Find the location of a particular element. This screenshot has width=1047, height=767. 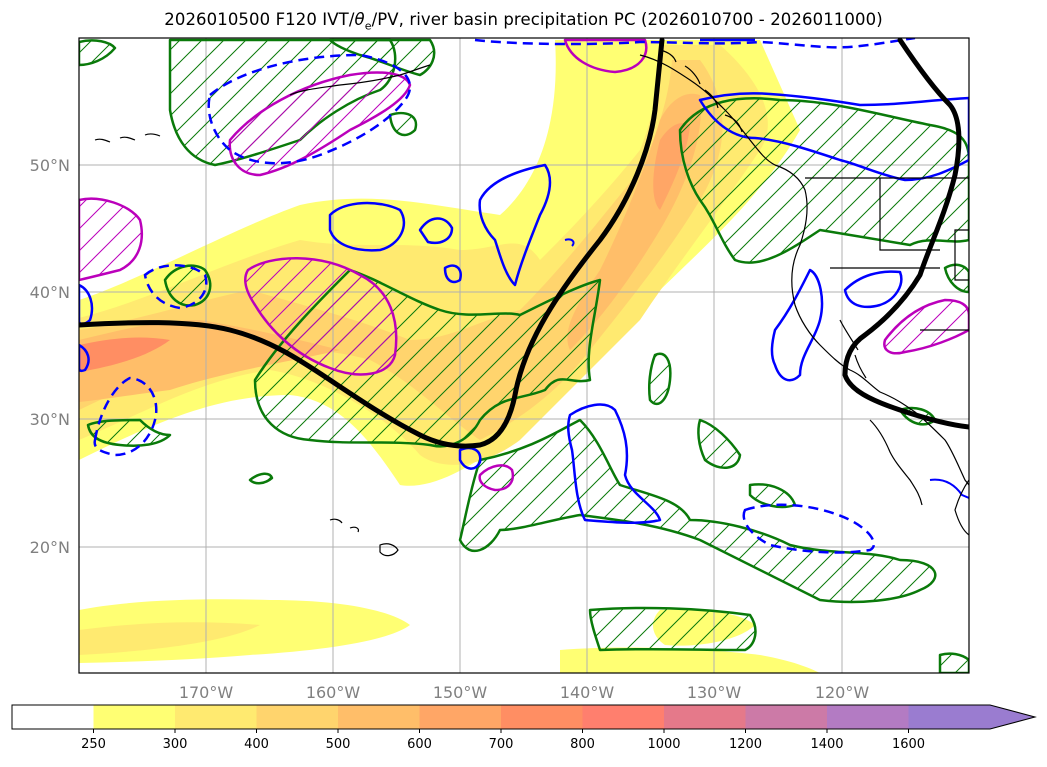

lat-label-30n: 30°N is located at coordinates (50, 419).